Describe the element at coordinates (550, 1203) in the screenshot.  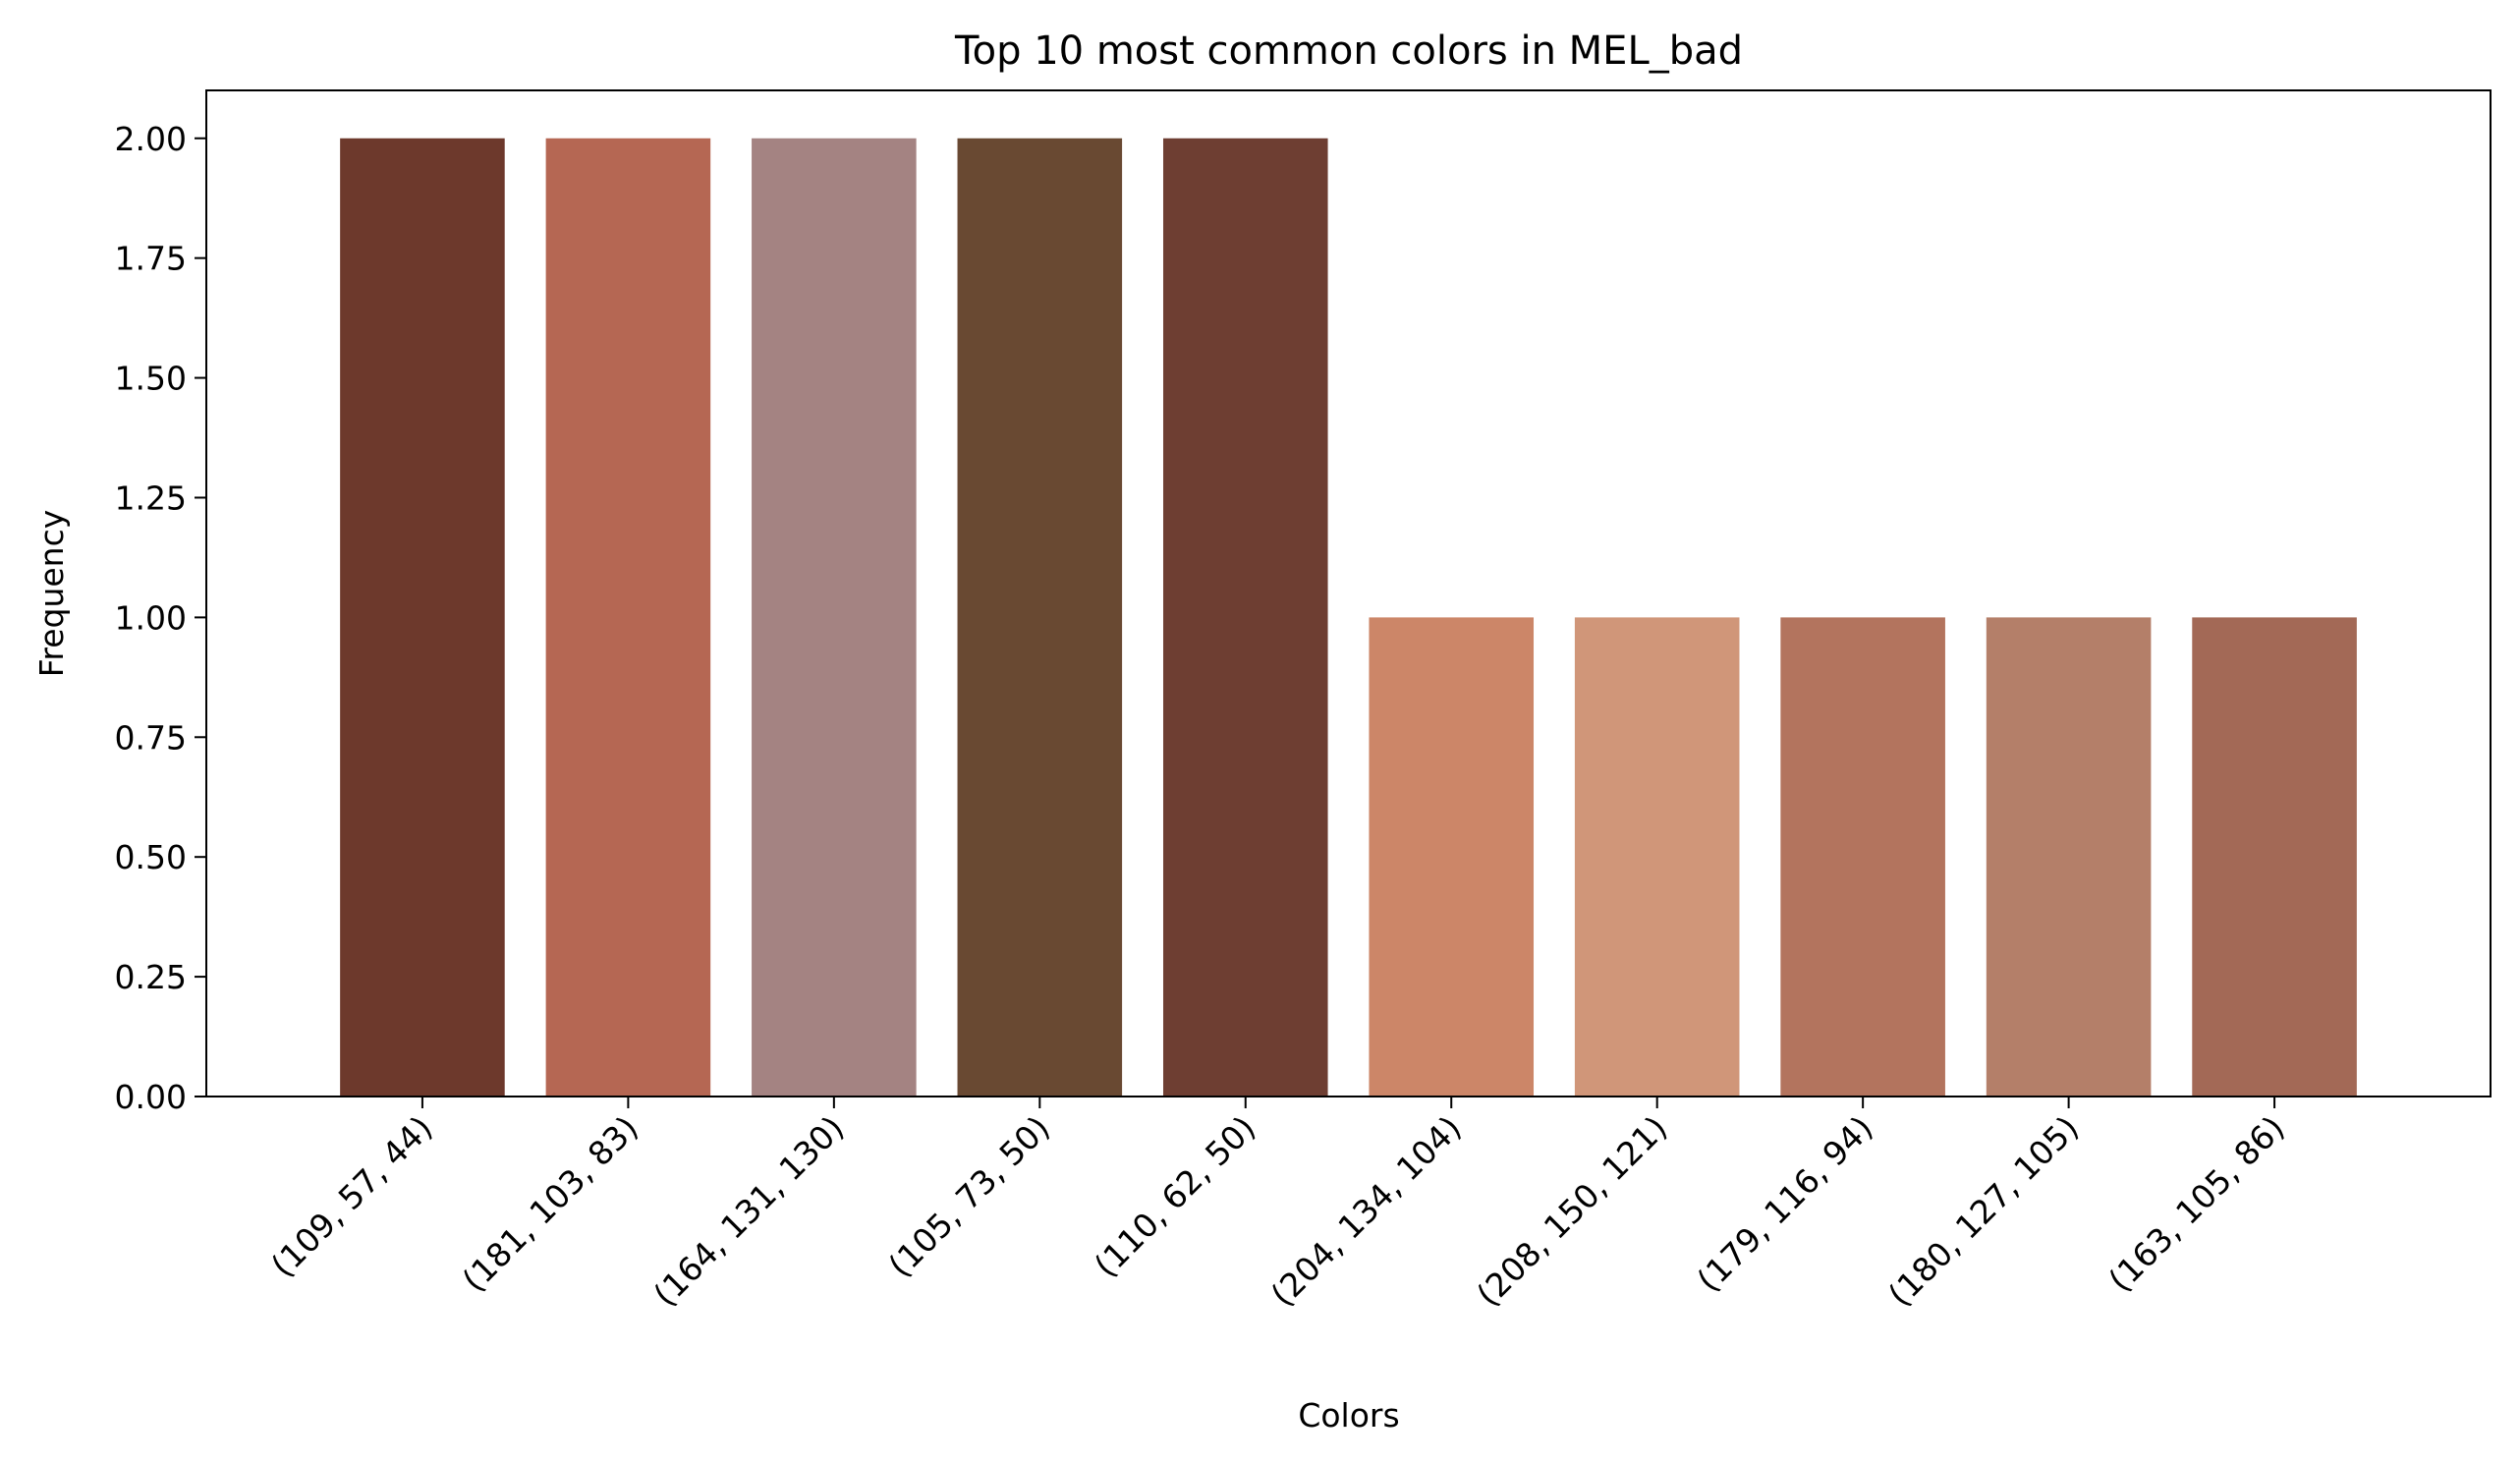
I see `x-tick-label: (181, 103, 83)` at that location.